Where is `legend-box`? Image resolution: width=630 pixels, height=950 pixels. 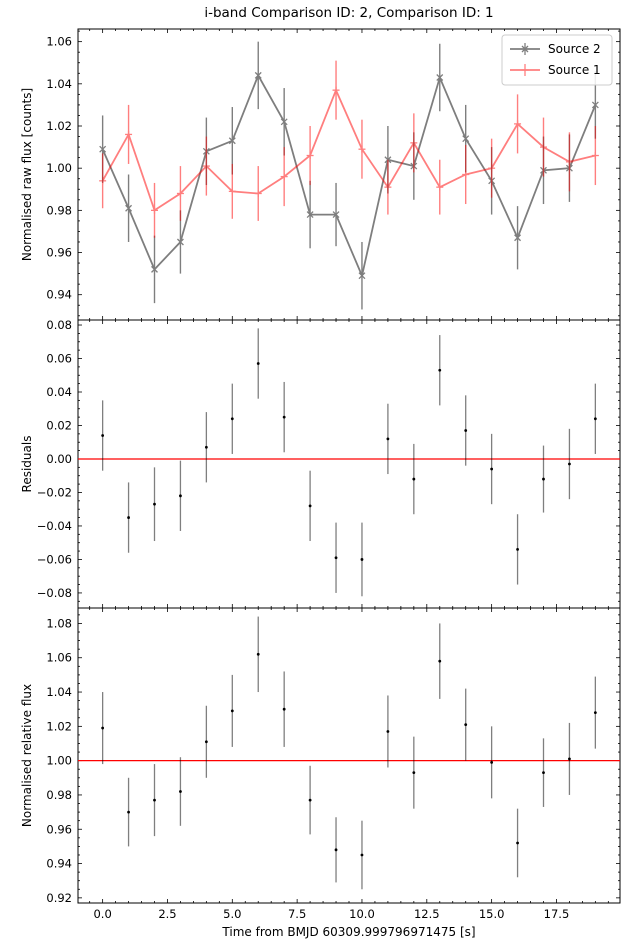 legend-box is located at coordinates (557, 60).